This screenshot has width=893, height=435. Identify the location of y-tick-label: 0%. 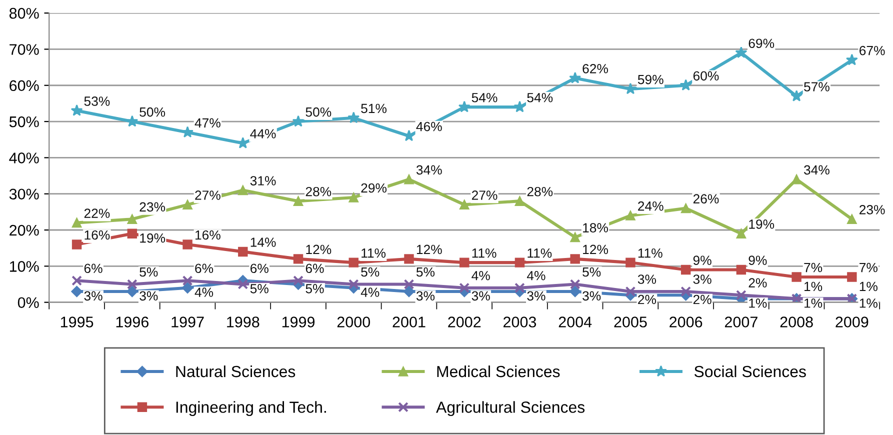
(28, 302).